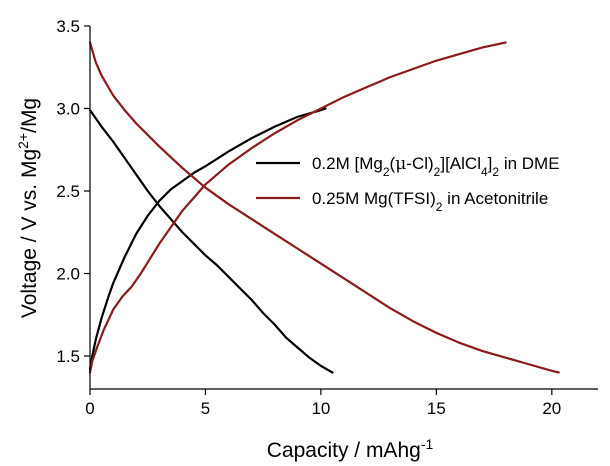  Describe the element at coordinates (68, 26) in the screenshot. I see `y-tick-label: 3.5` at that location.